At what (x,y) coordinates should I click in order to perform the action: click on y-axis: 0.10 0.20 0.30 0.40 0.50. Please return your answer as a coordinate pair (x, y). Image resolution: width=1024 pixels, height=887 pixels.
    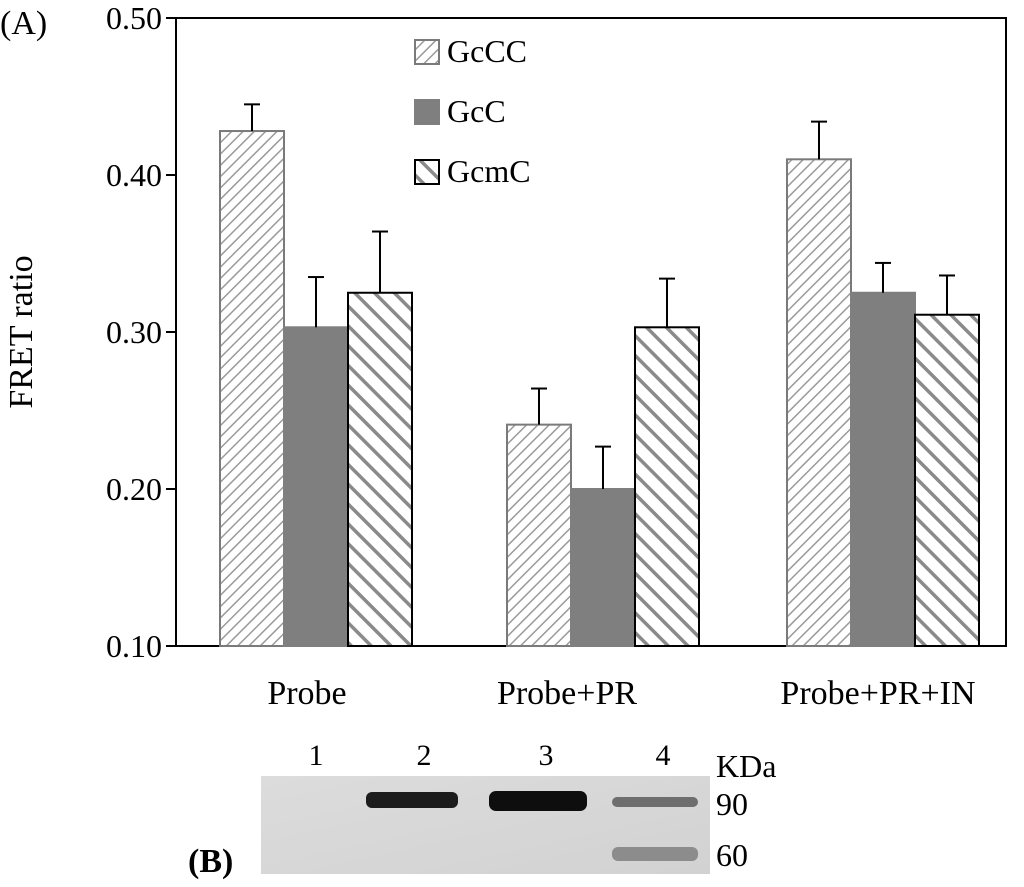
    Looking at the image, I should click on (141, 332).